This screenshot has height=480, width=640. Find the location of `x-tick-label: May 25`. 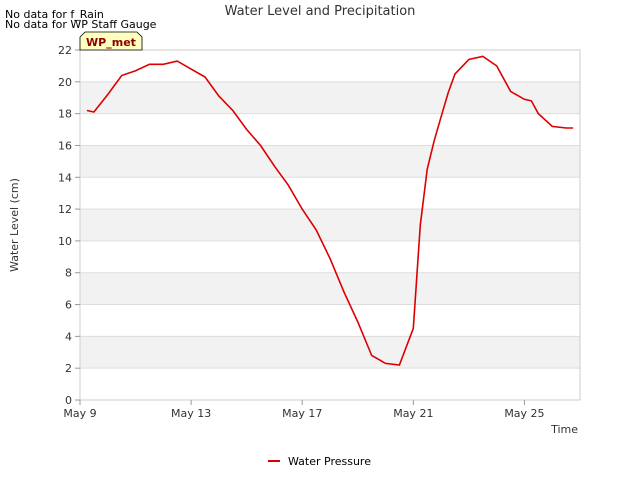

x-tick-label: May 25 is located at coordinates (524, 413).